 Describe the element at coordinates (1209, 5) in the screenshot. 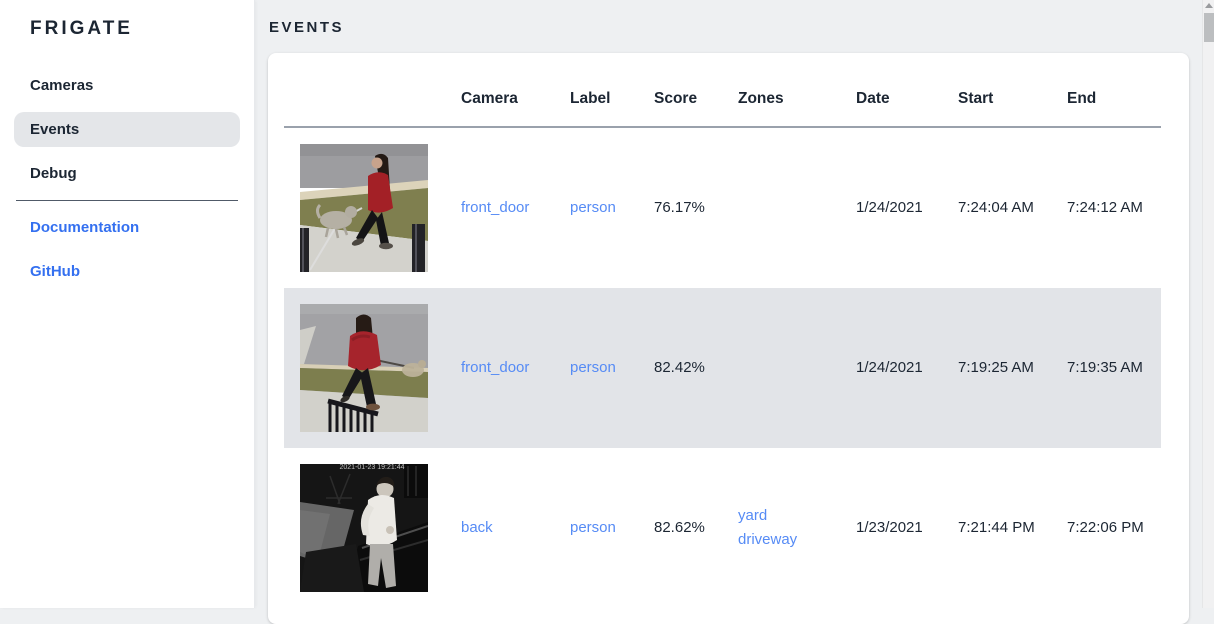

I see `scrollbar-up-arrow-icon` at that location.